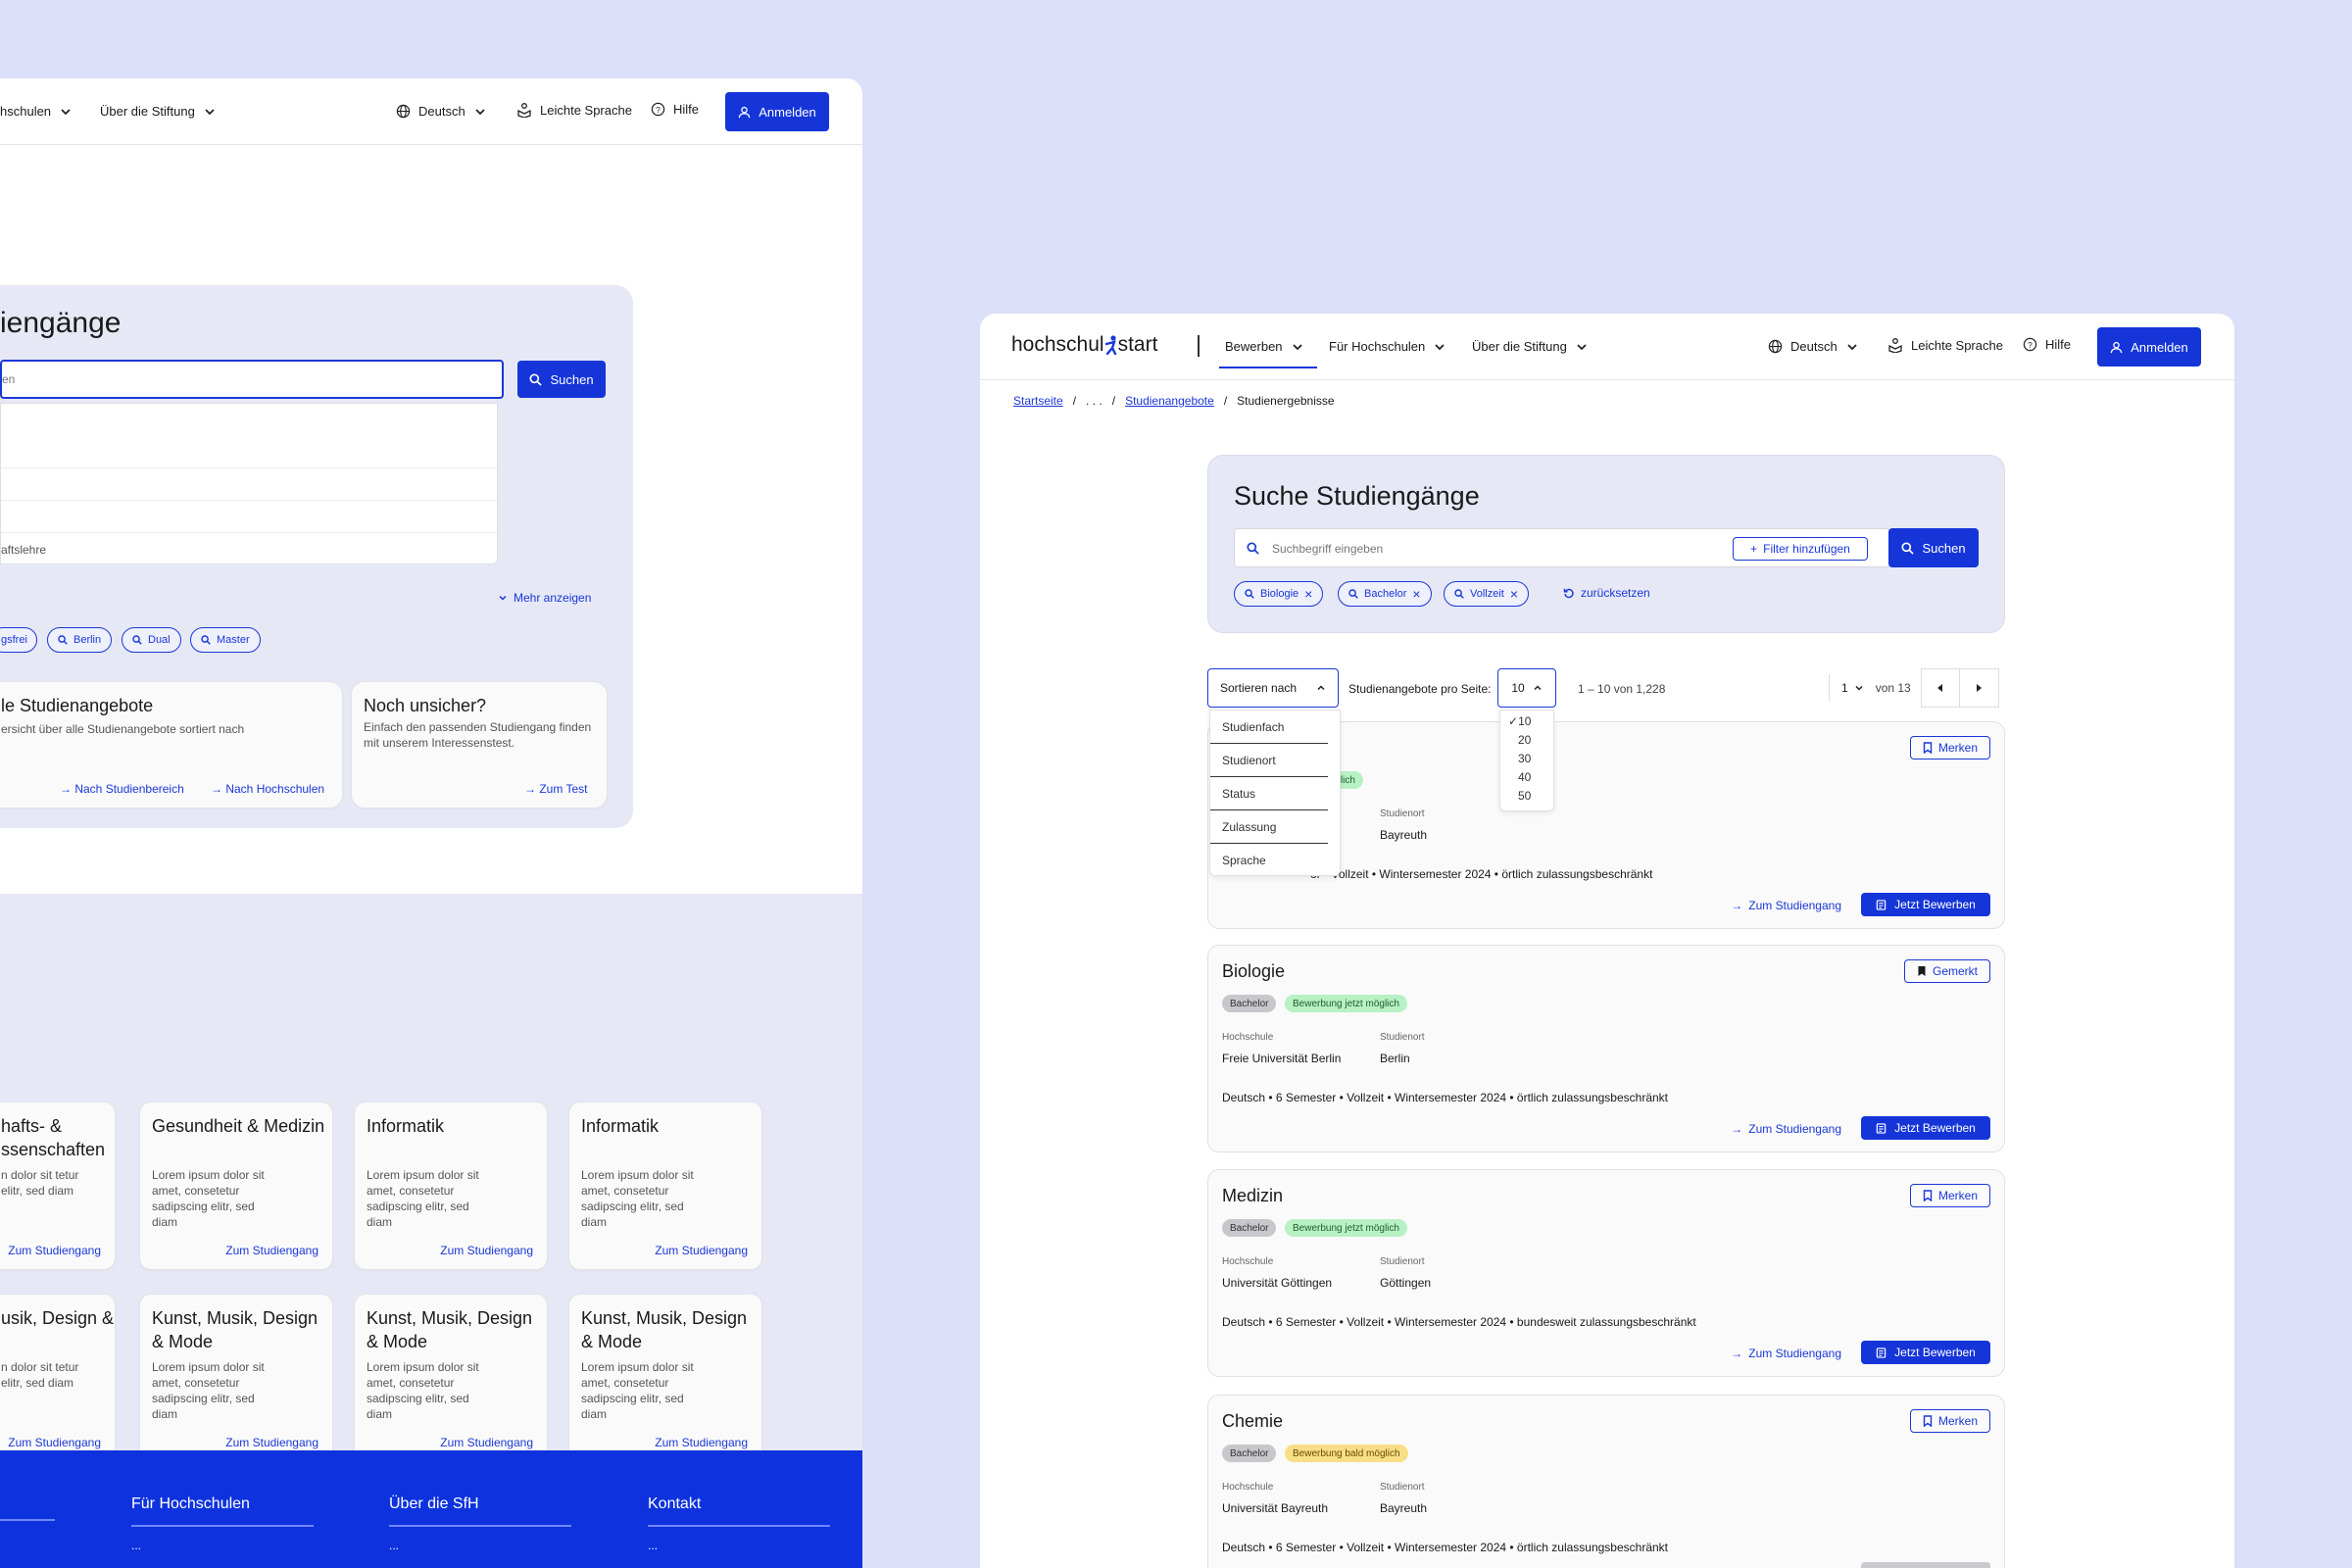 This screenshot has height=1568, width=2352. I want to click on result-title: Biologie, so click(1254, 971).